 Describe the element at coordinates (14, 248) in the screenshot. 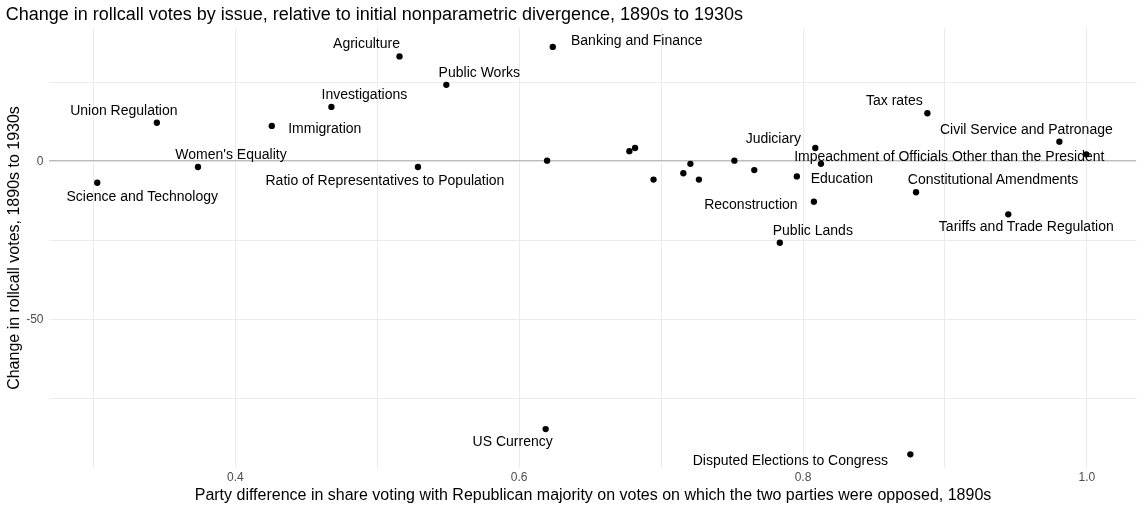

I see `y-axis-title: Change in rollcall votes, 1890s to 1930s` at that location.